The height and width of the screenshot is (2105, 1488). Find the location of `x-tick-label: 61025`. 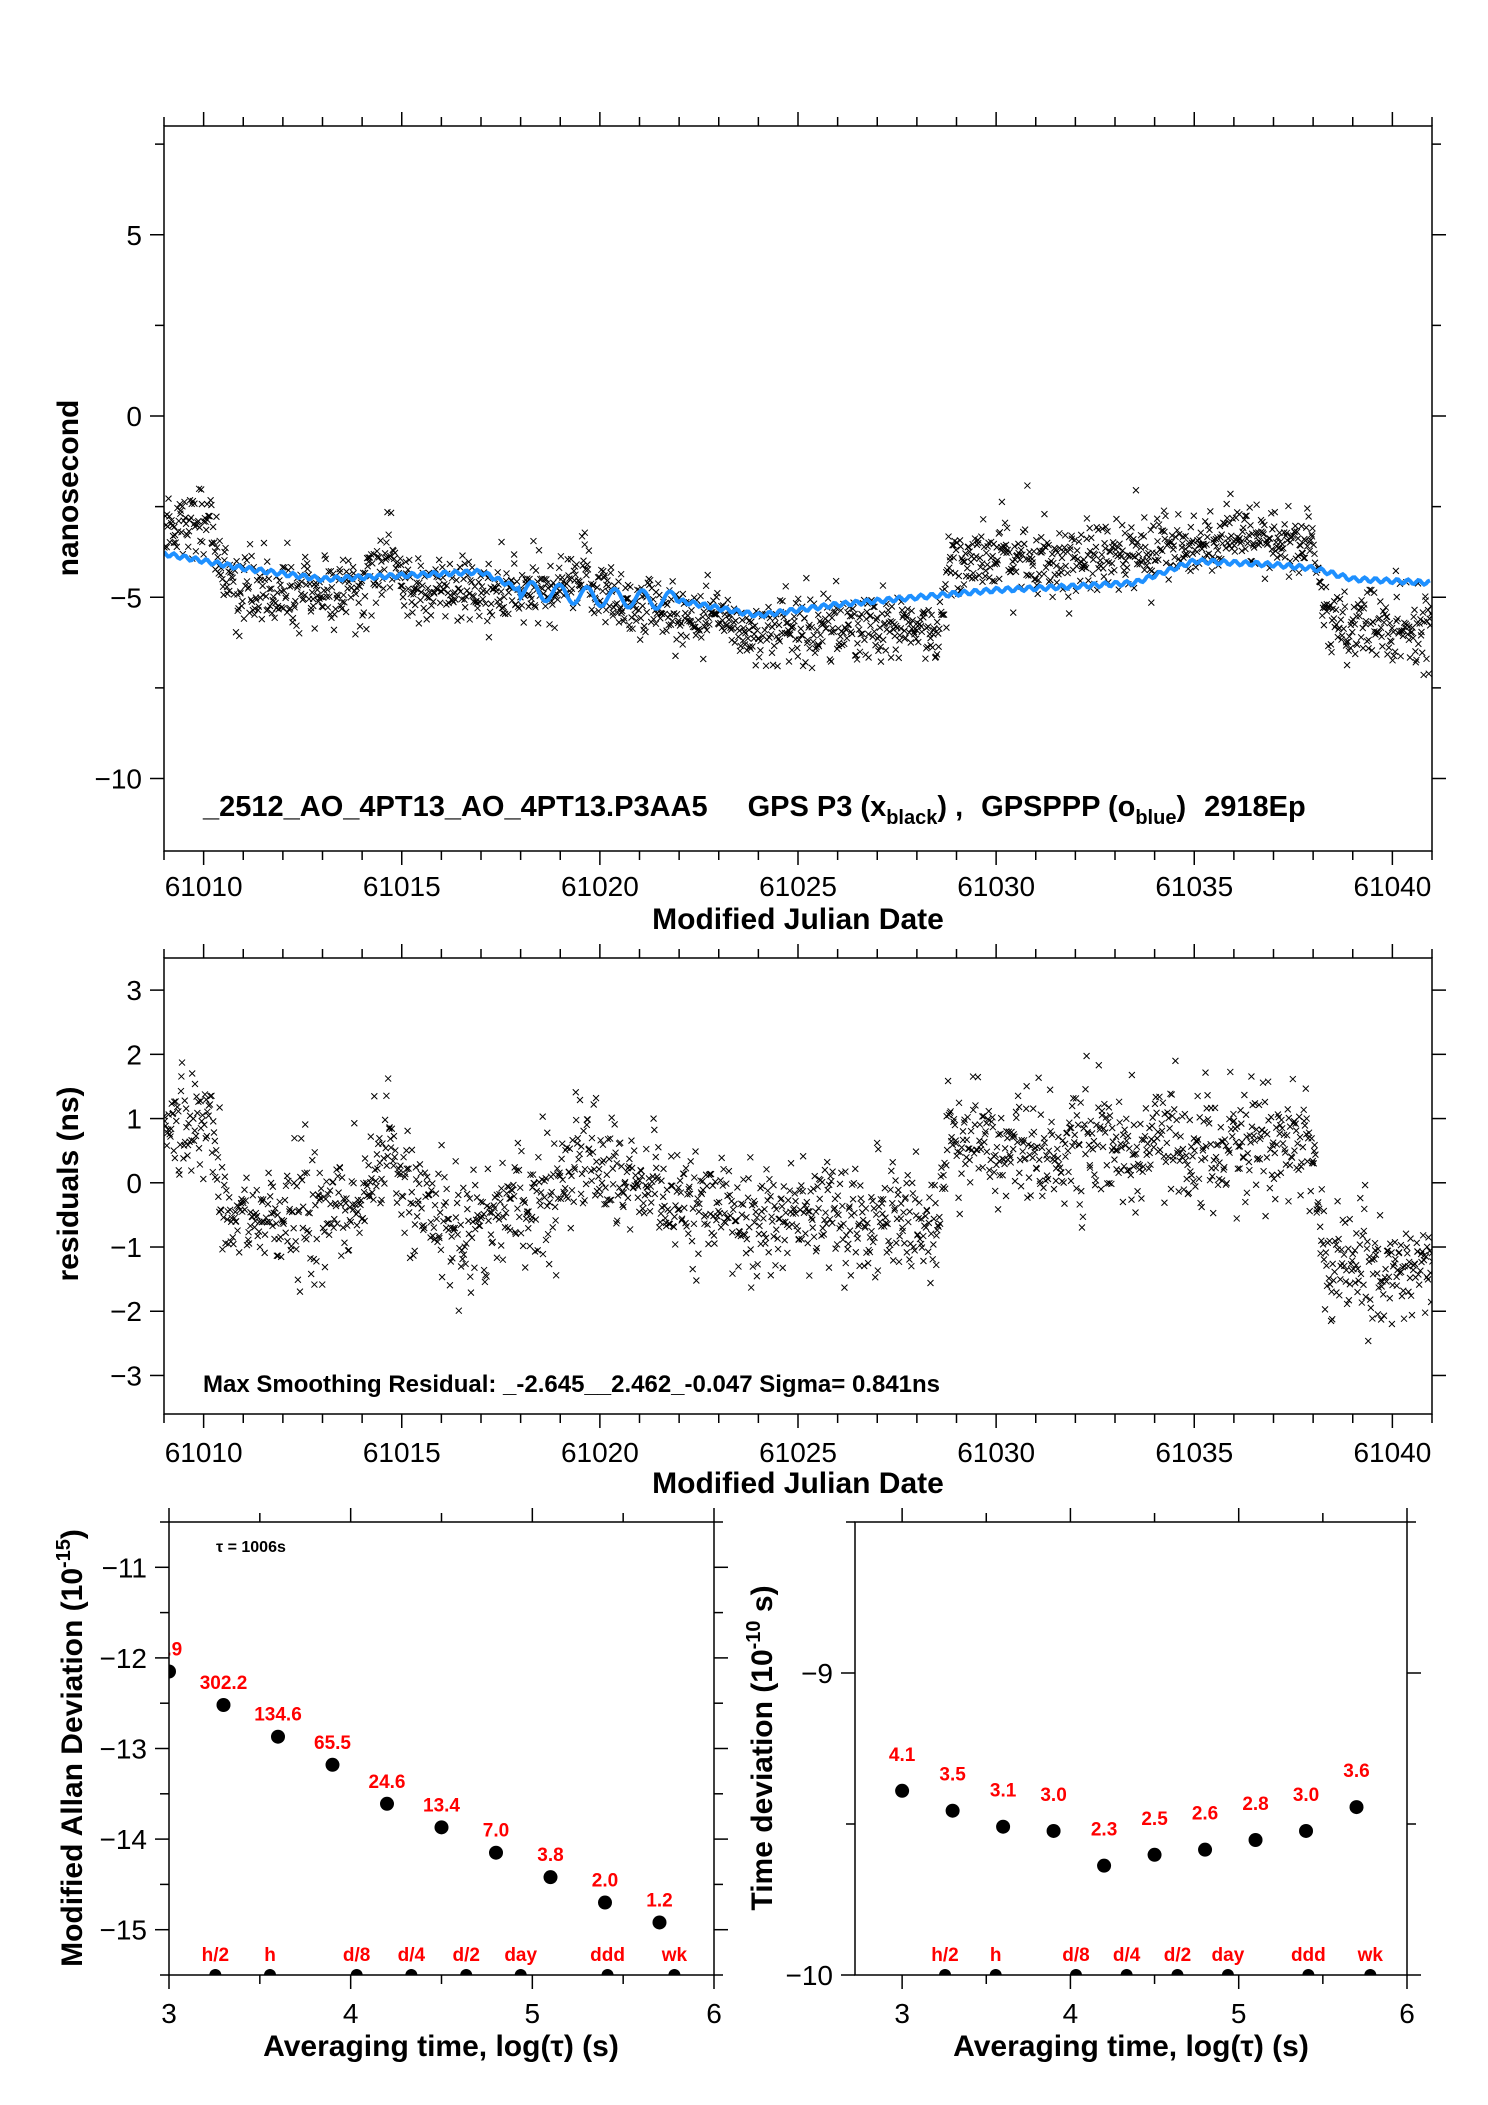

x-tick-label: 61025 is located at coordinates (798, 886).